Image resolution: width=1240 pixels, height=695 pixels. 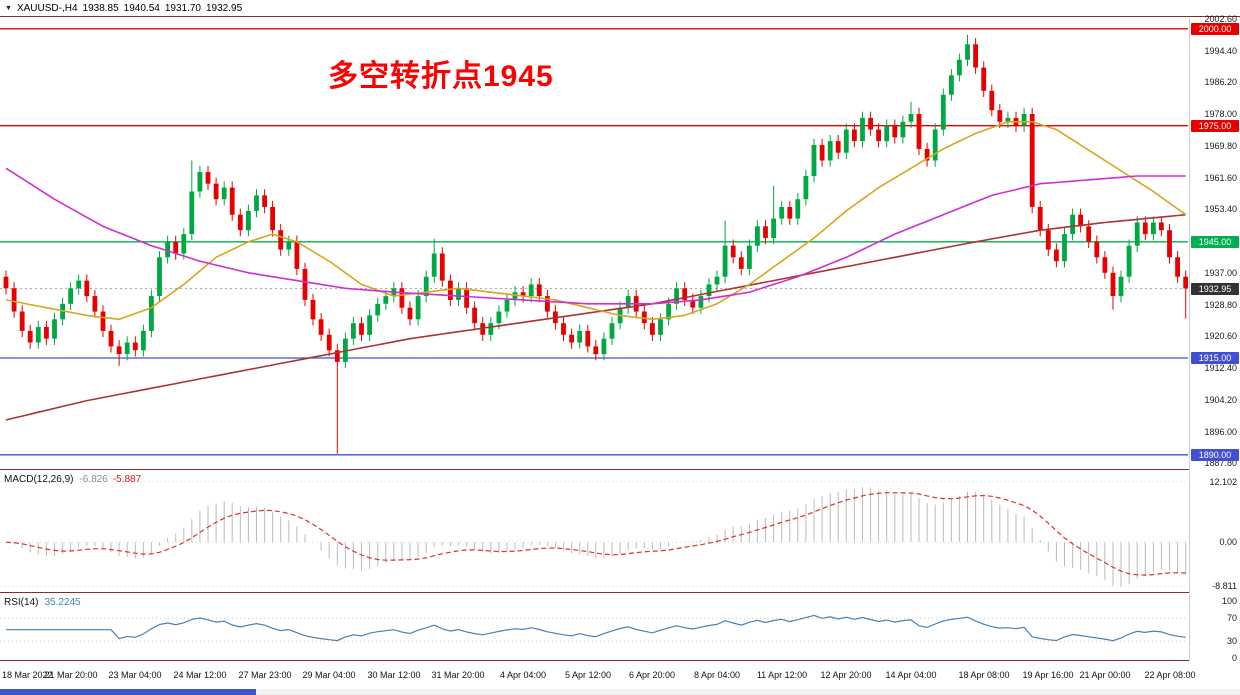 I want to click on time-label: 31 Mar 20:00, so click(x=458, y=675).